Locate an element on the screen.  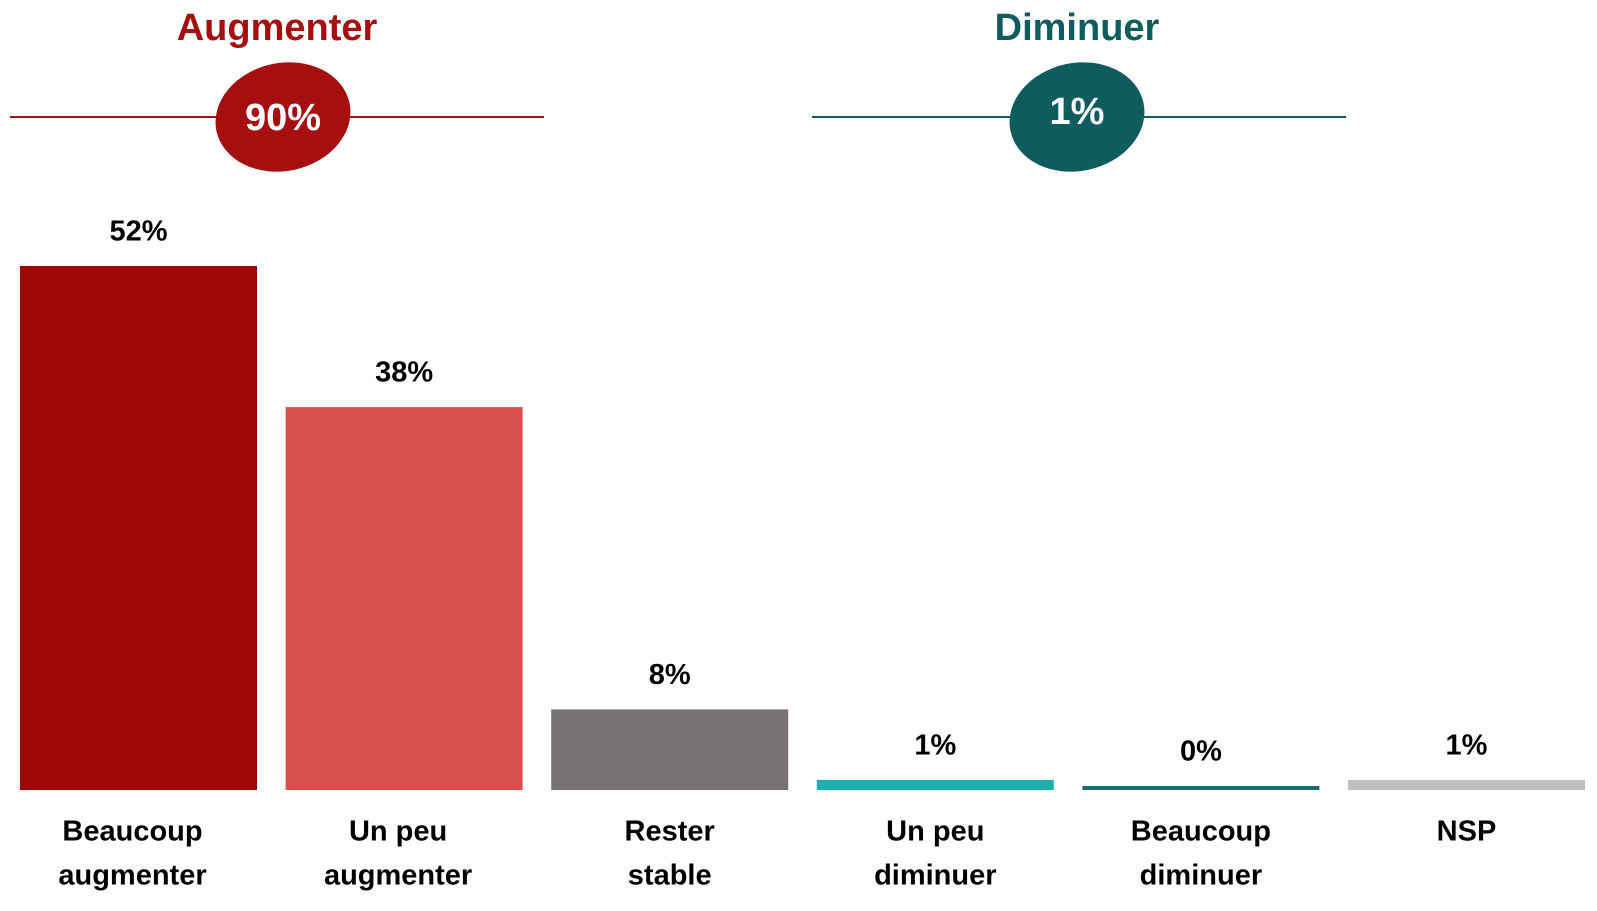
value-label: 38% is located at coordinates (404, 373).